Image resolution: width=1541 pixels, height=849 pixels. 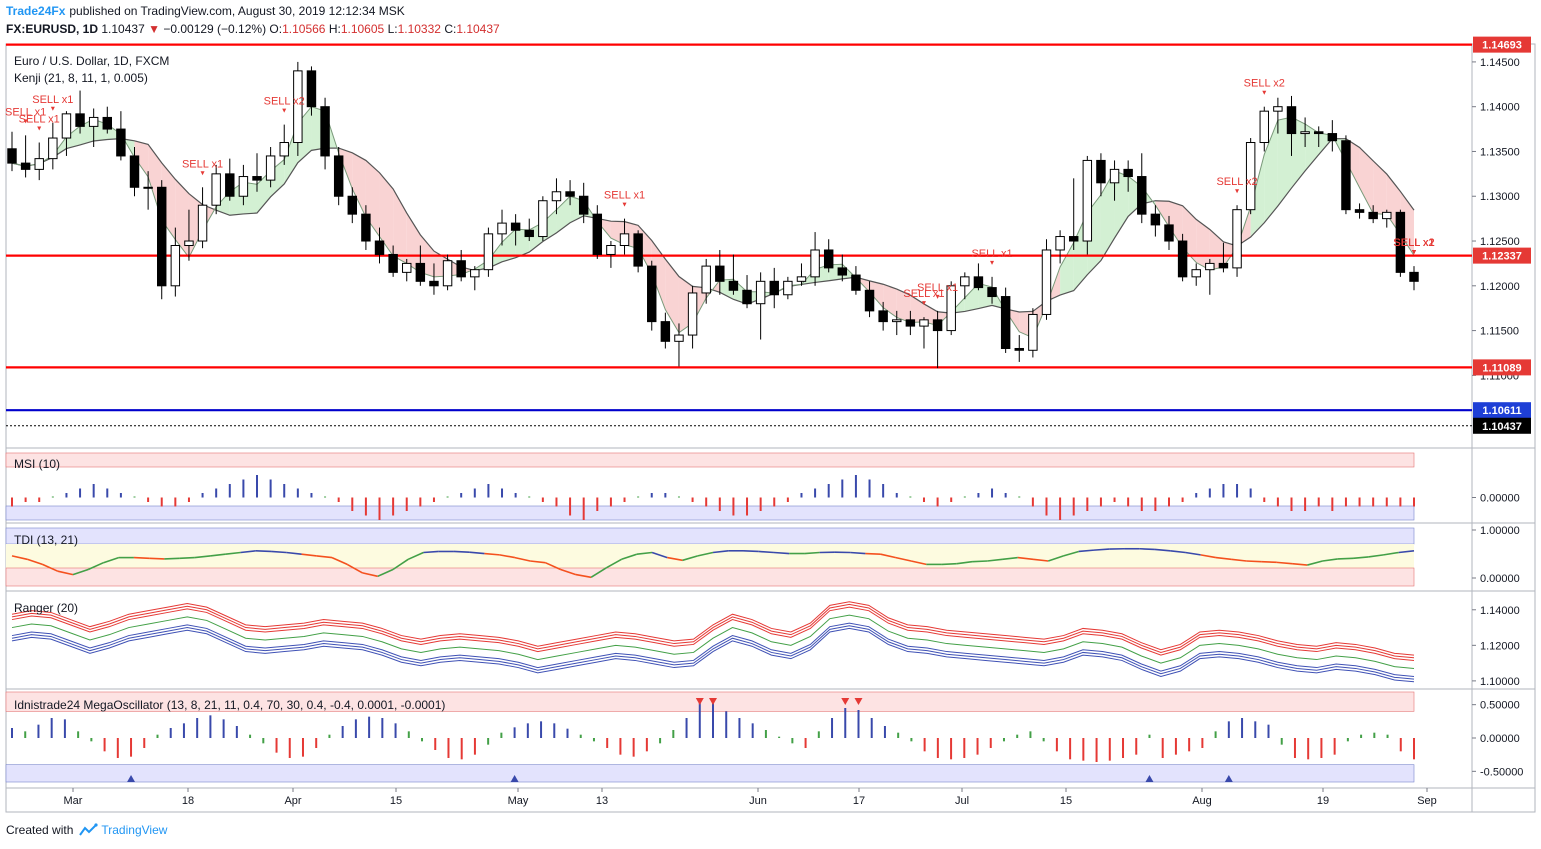 I want to click on price-tick-label: 1.14500, so click(x=1500, y=63).